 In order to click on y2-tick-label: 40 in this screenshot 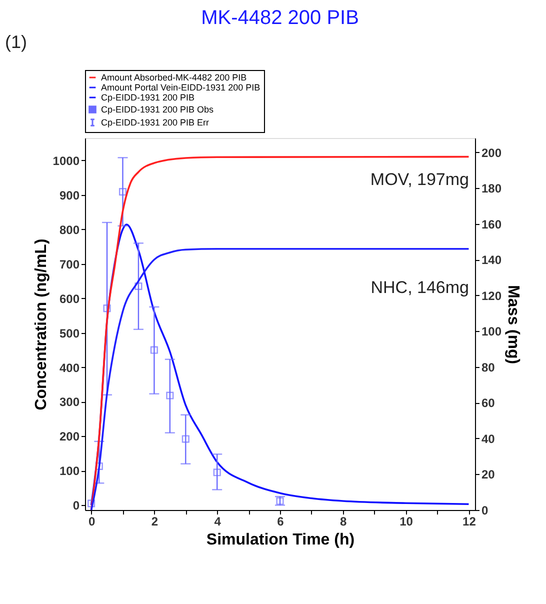, I will do `click(489, 439)`.